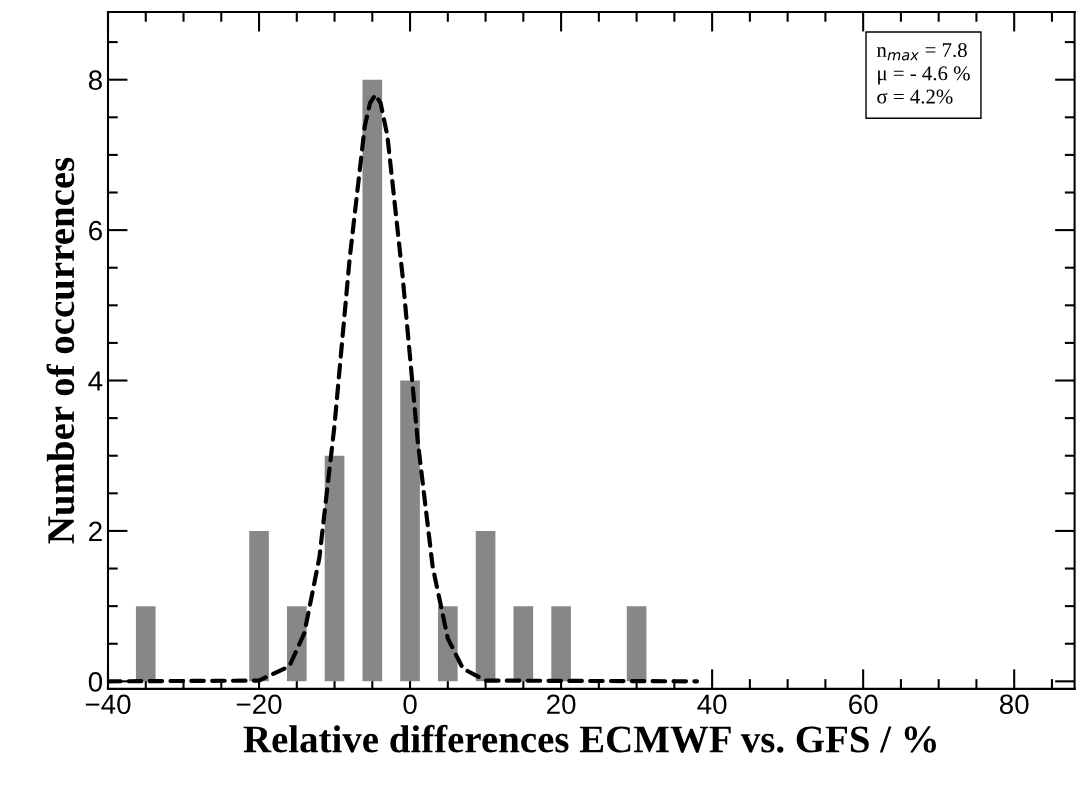 This screenshot has width=1080, height=801. Describe the element at coordinates (60, 350) in the screenshot. I see `y-axis-title: Number of occurrences` at that location.